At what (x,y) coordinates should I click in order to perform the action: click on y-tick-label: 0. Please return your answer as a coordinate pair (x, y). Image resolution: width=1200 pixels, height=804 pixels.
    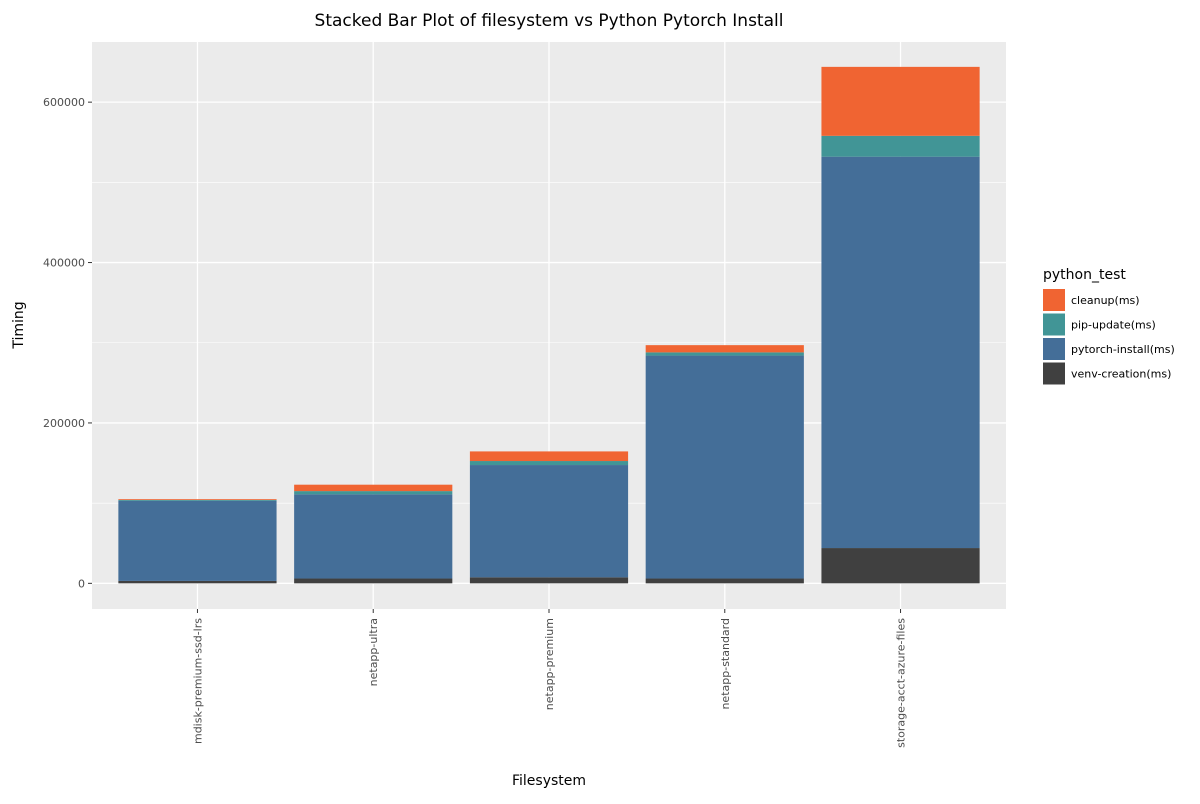
    Looking at the image, I should click on (81, 583).